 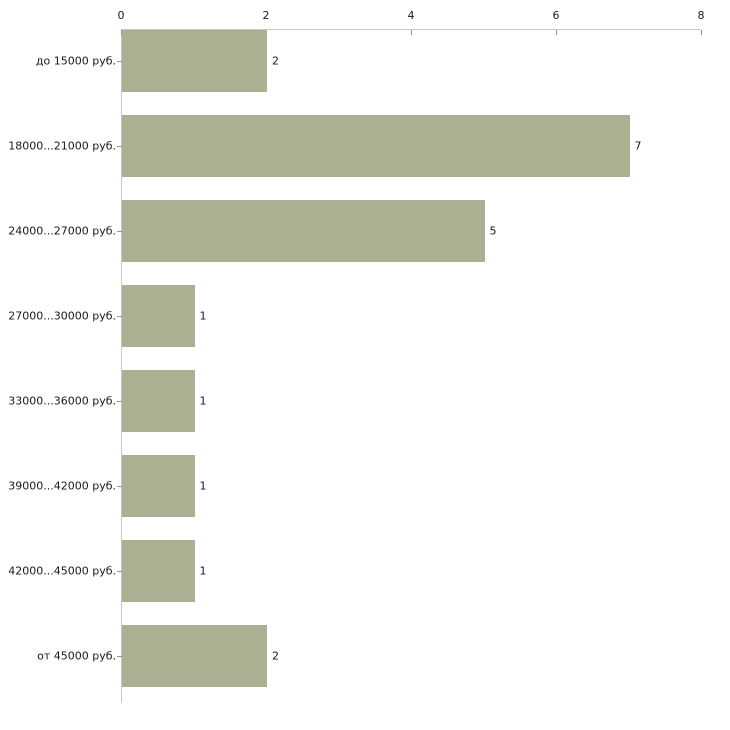 I want to click on x-axis-tick-label: 0, so click(x=121, y=15).